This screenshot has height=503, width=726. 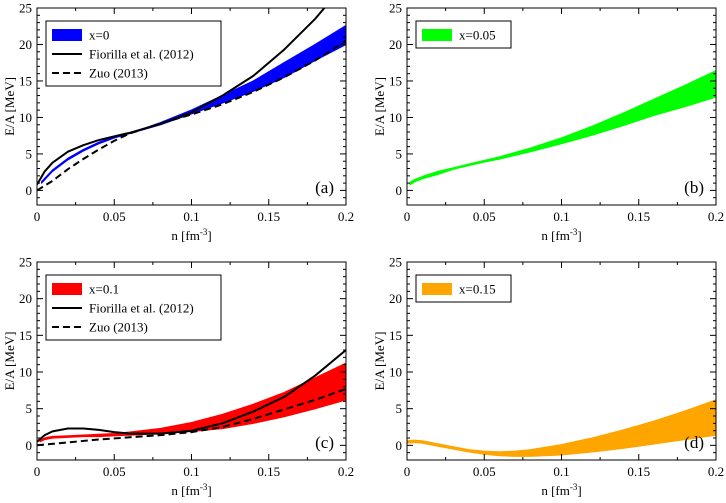 I want to click on legend-label: x=0, so click(x=99, y=35).